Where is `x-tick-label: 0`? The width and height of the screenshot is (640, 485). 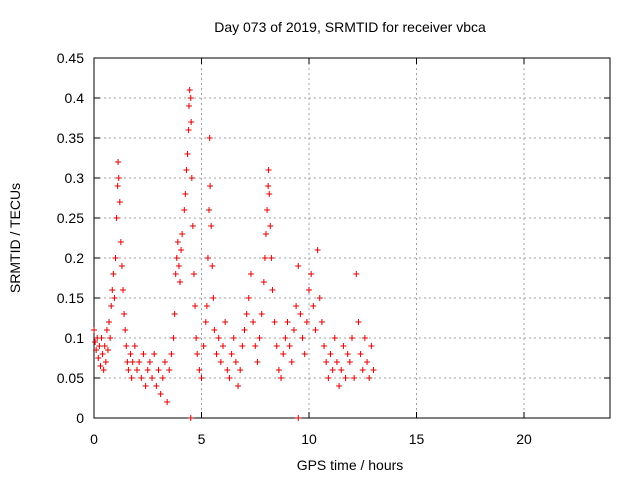
x-tick-label: 0 is located at coordinates (94, 439).